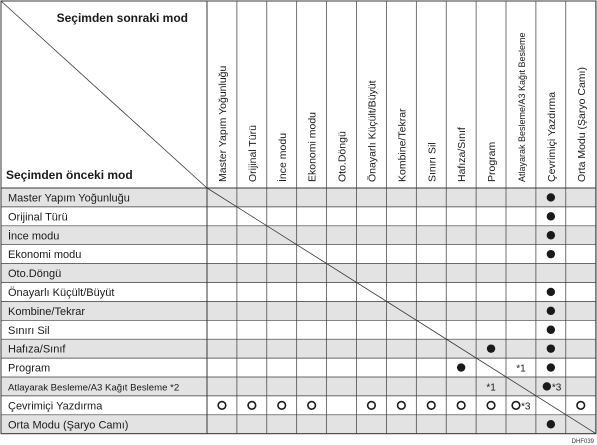 Image resolution: width=597 pixels, height=445 pixels. I want to click on column-header: Program, so click(492, 161).